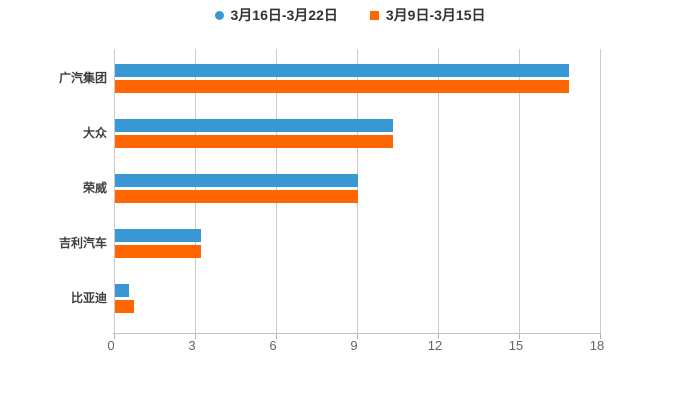  Describe the element at coordinates (435, 15) in the screenshot. I see `legend-label: 3月9日-3月15日` at that location.